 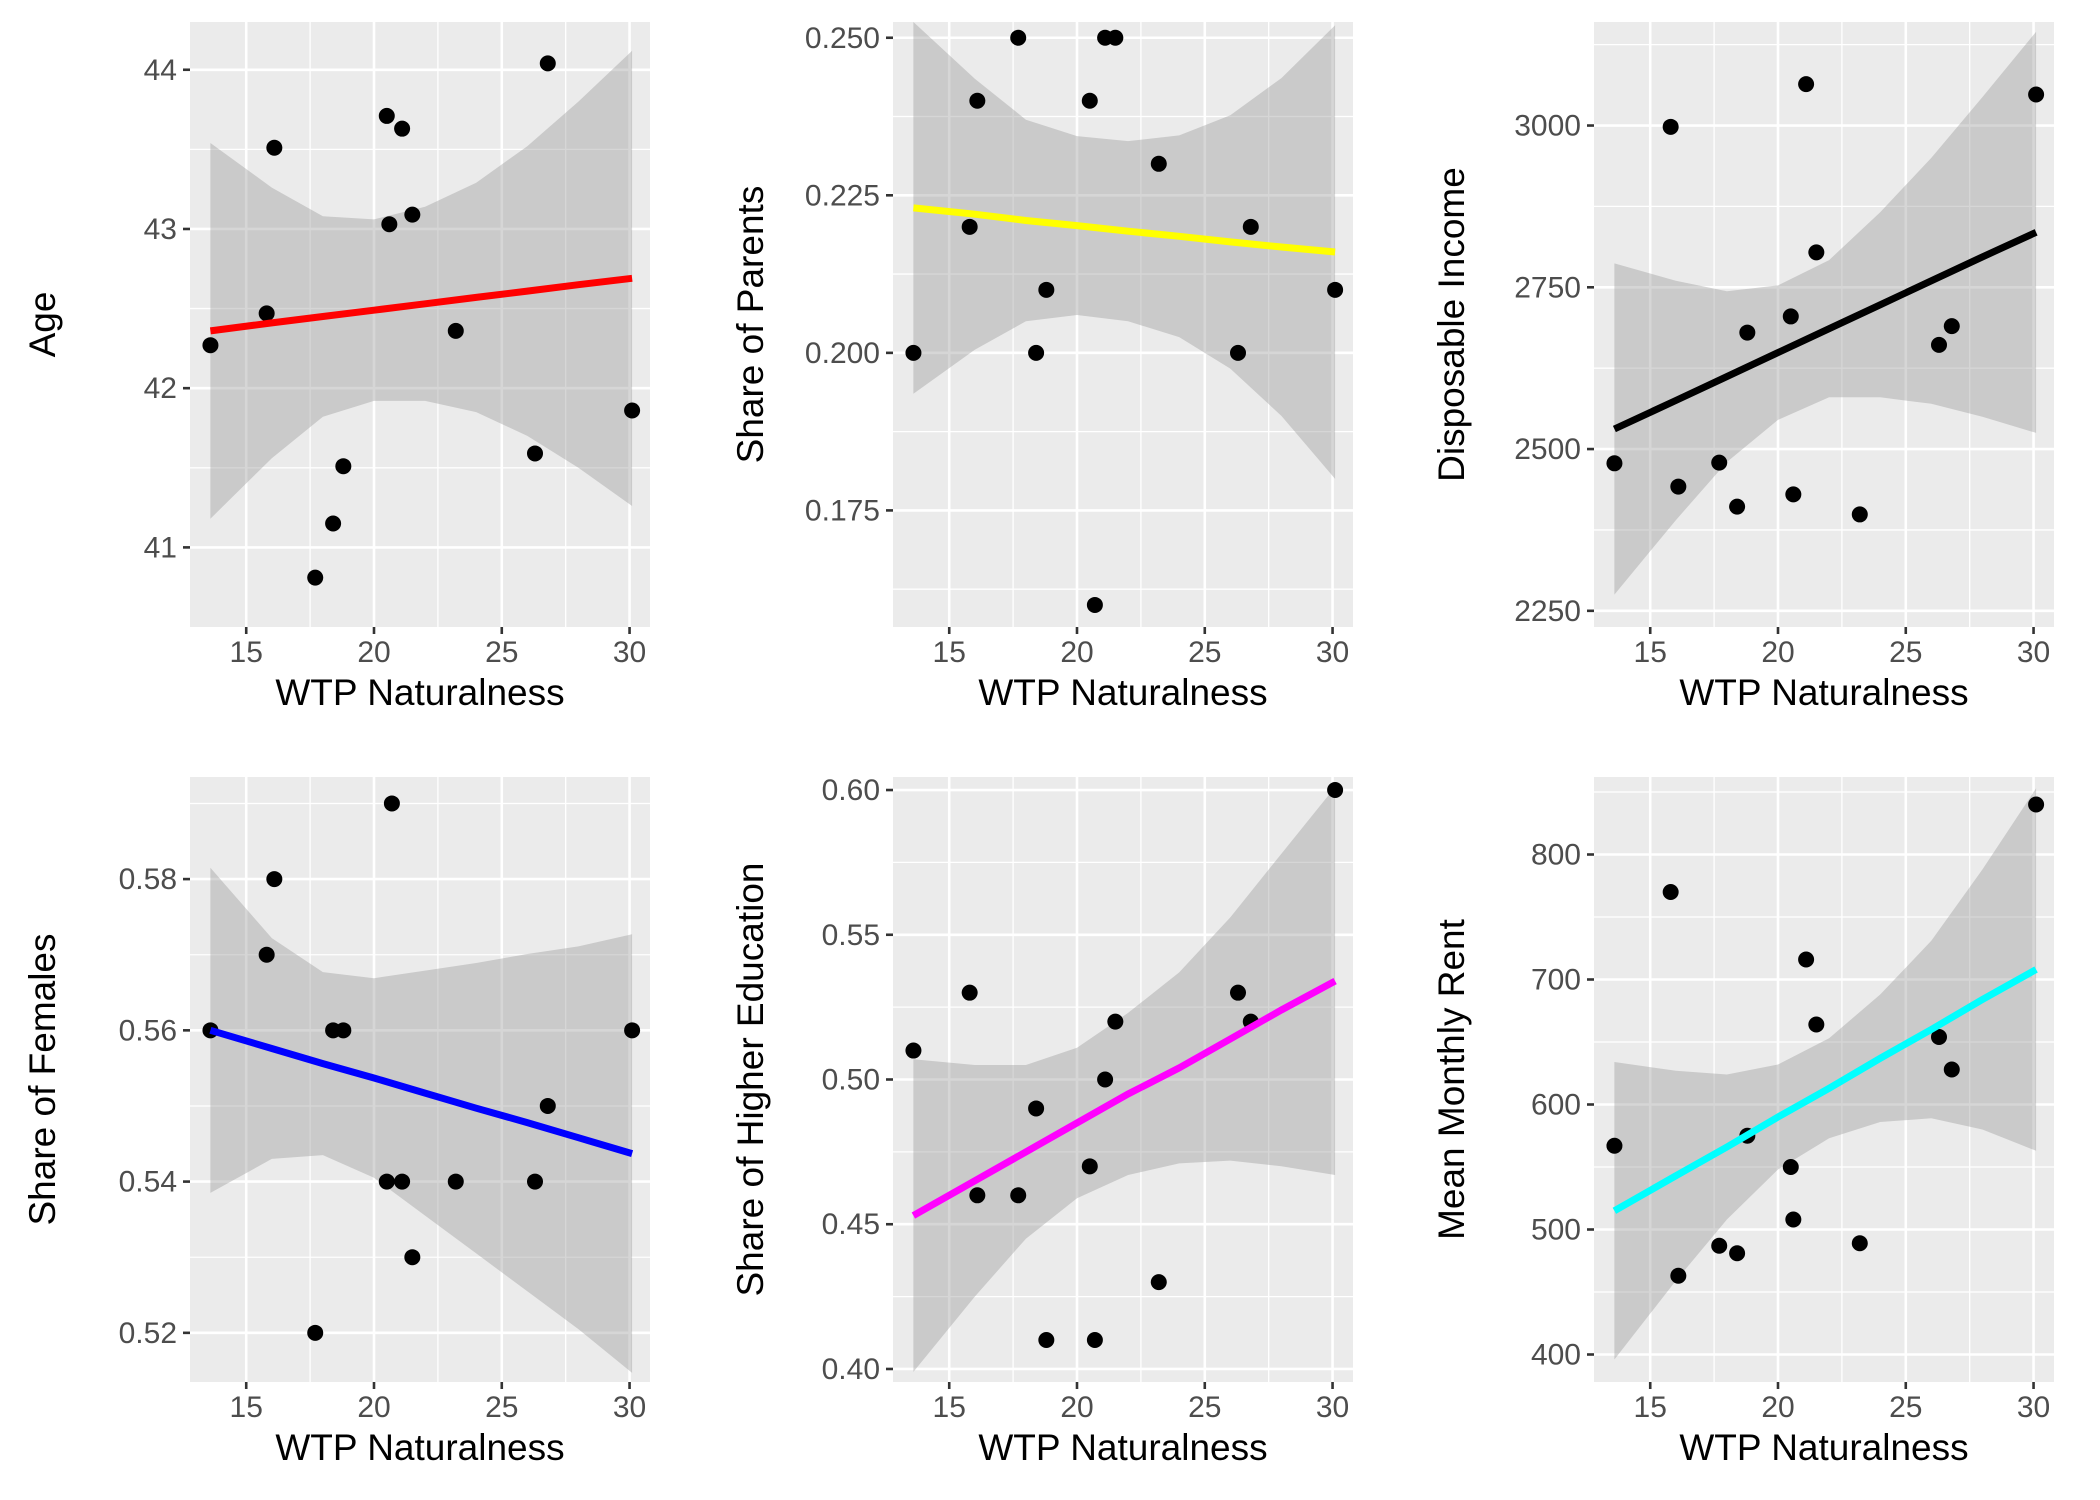 I want to click on y-tick-label: 800, so click(x=1556, y=855).